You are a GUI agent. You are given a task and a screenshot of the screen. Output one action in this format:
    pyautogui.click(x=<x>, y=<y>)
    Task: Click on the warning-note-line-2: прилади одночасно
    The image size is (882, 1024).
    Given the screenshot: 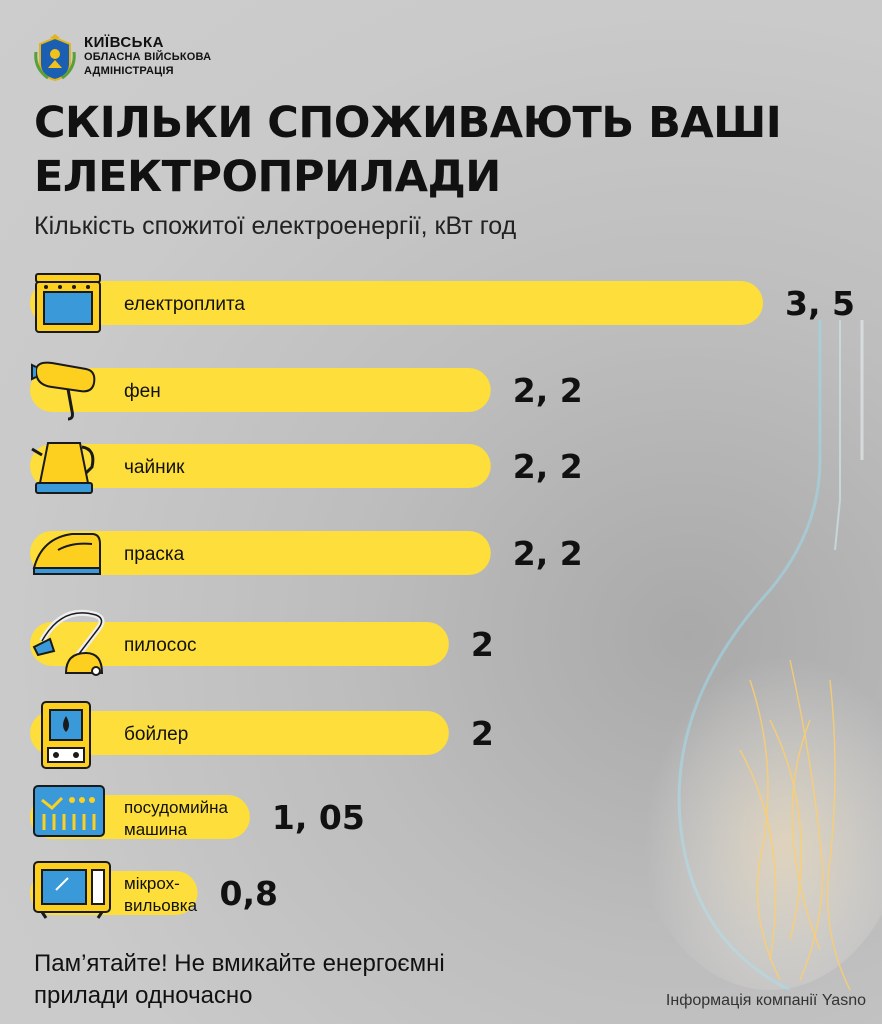 What is the action you would take?
    pyautogui.click(x=143, y=995)
    